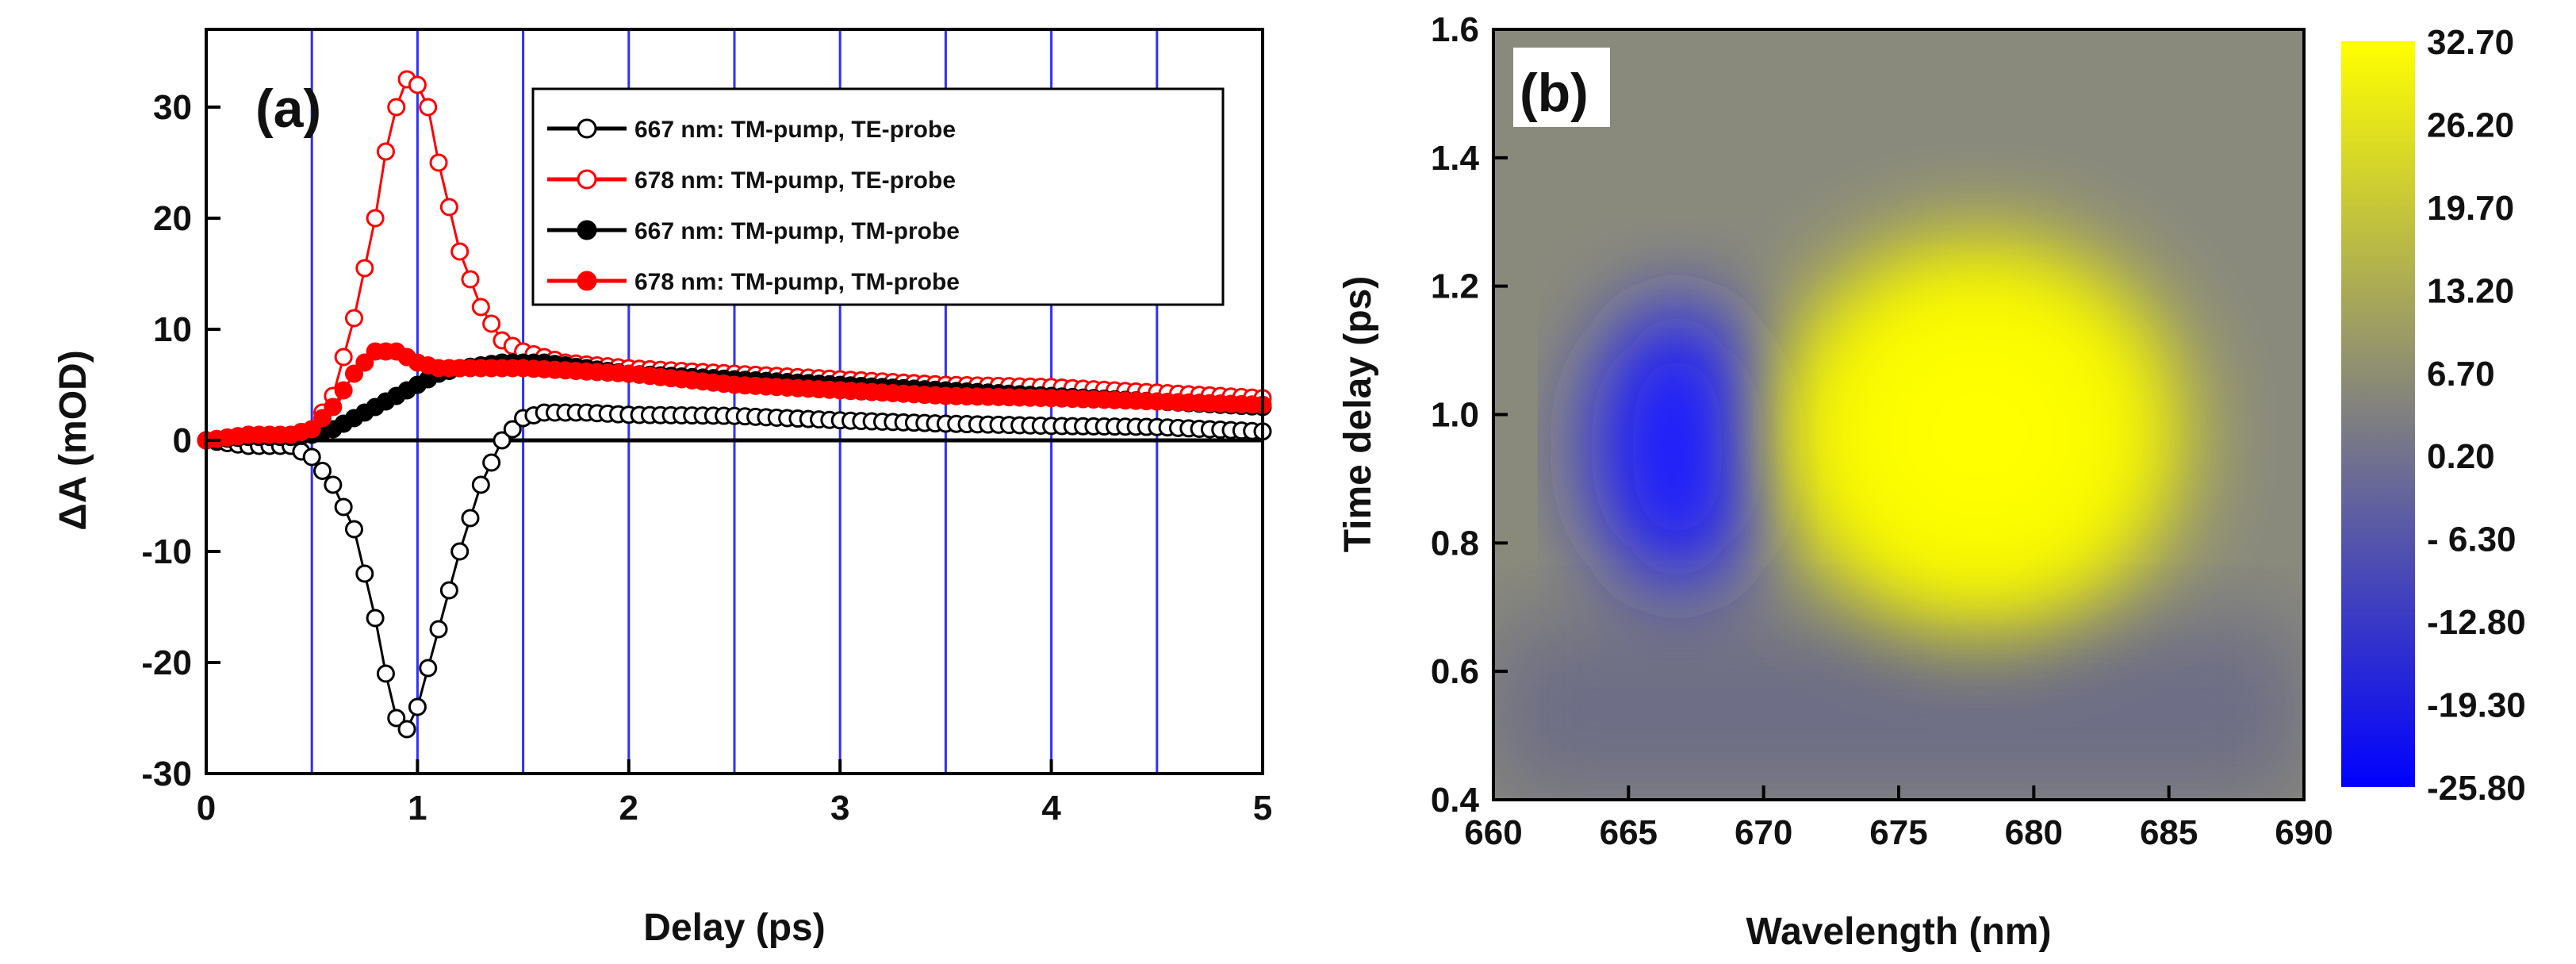 This screenshot has width=2576, height=964. I want to click on chart-a-y-ticks: -30 -20 -10 0 10 20 30, so click(180, 440).